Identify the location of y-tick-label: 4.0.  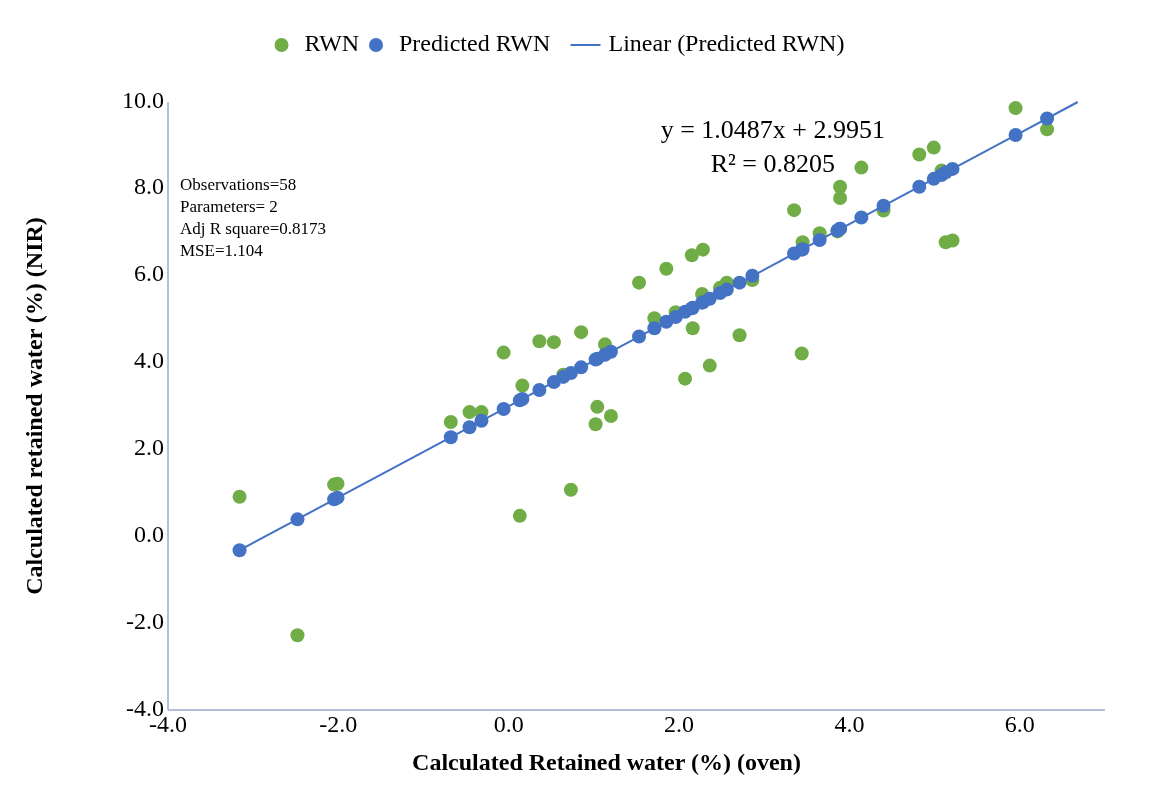
(149, 360).